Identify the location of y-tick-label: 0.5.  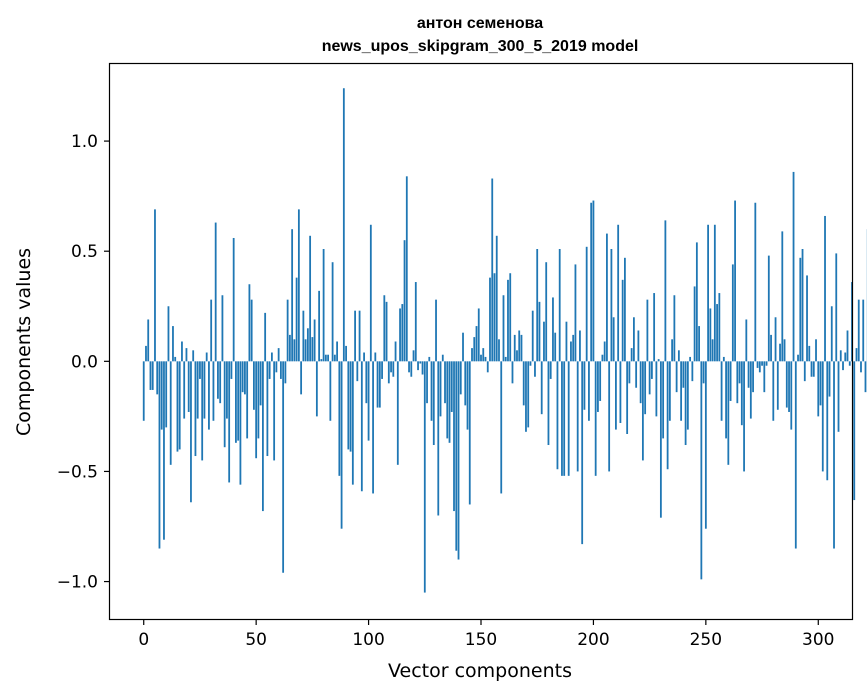
(84, 252).